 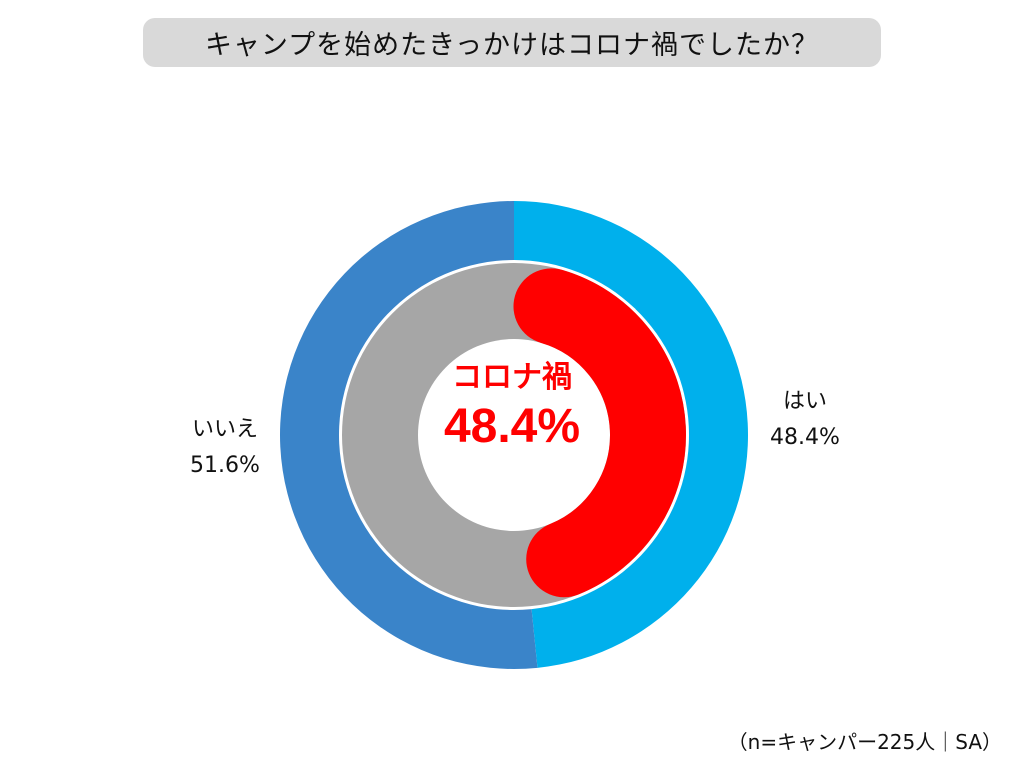 What do you see at coordinates (864, 742) in the screenshot?
I see `sample-note: （n=キャンパー225人｜SA）` at bounding box center [864, 742].